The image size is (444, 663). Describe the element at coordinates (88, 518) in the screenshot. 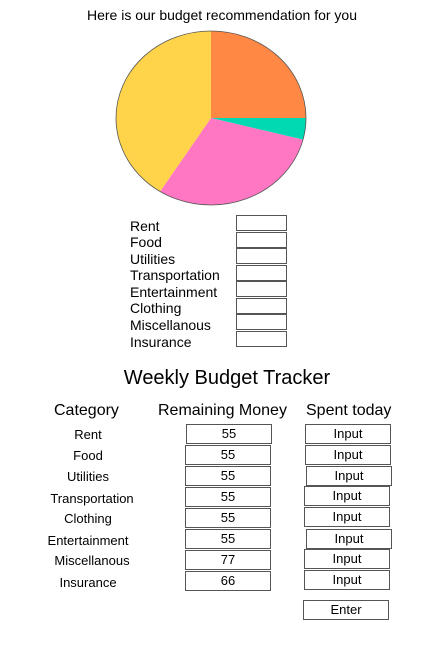

I see `row-label-clothing: Clothing` at that location.